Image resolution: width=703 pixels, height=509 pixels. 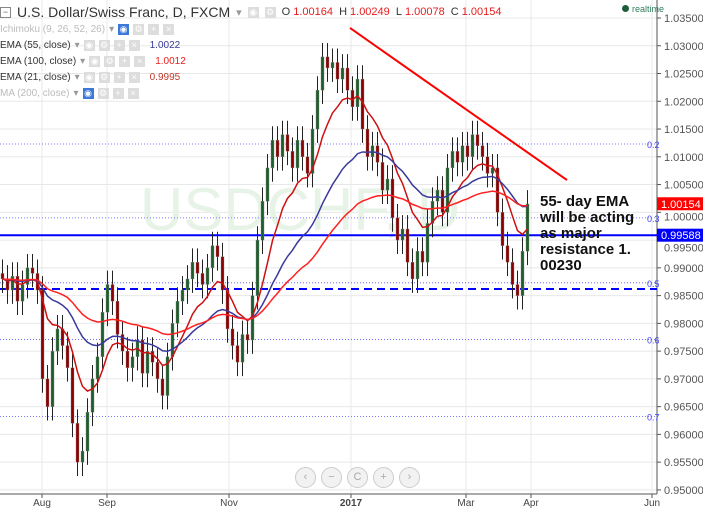 I want to click on y-tick-label: 1.02000, so click(x=683, y=102).